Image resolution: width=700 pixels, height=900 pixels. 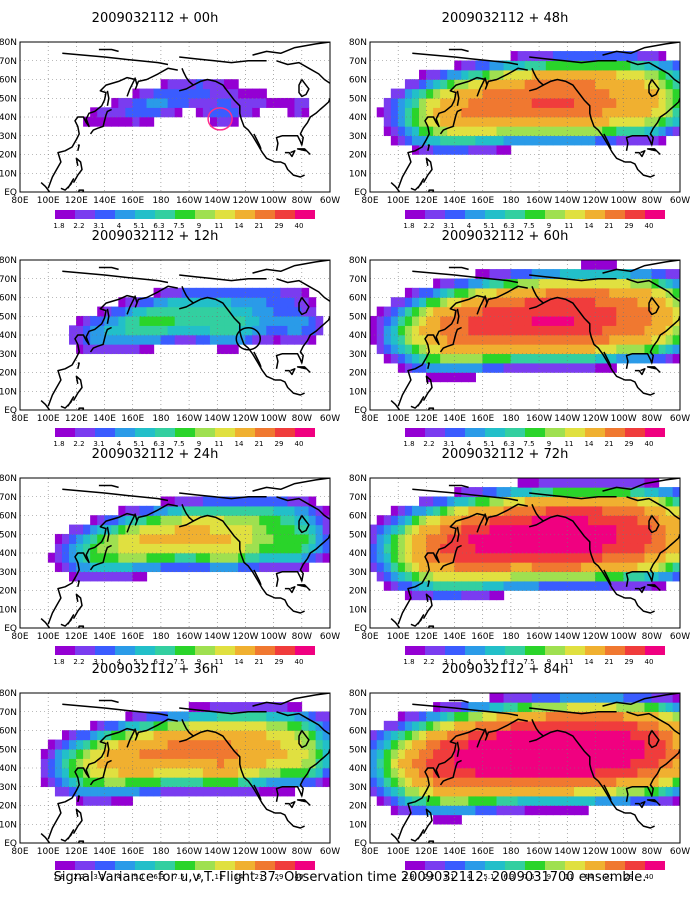 I want to click on lat-tick-label: 40N, so click(x=358, y=554).